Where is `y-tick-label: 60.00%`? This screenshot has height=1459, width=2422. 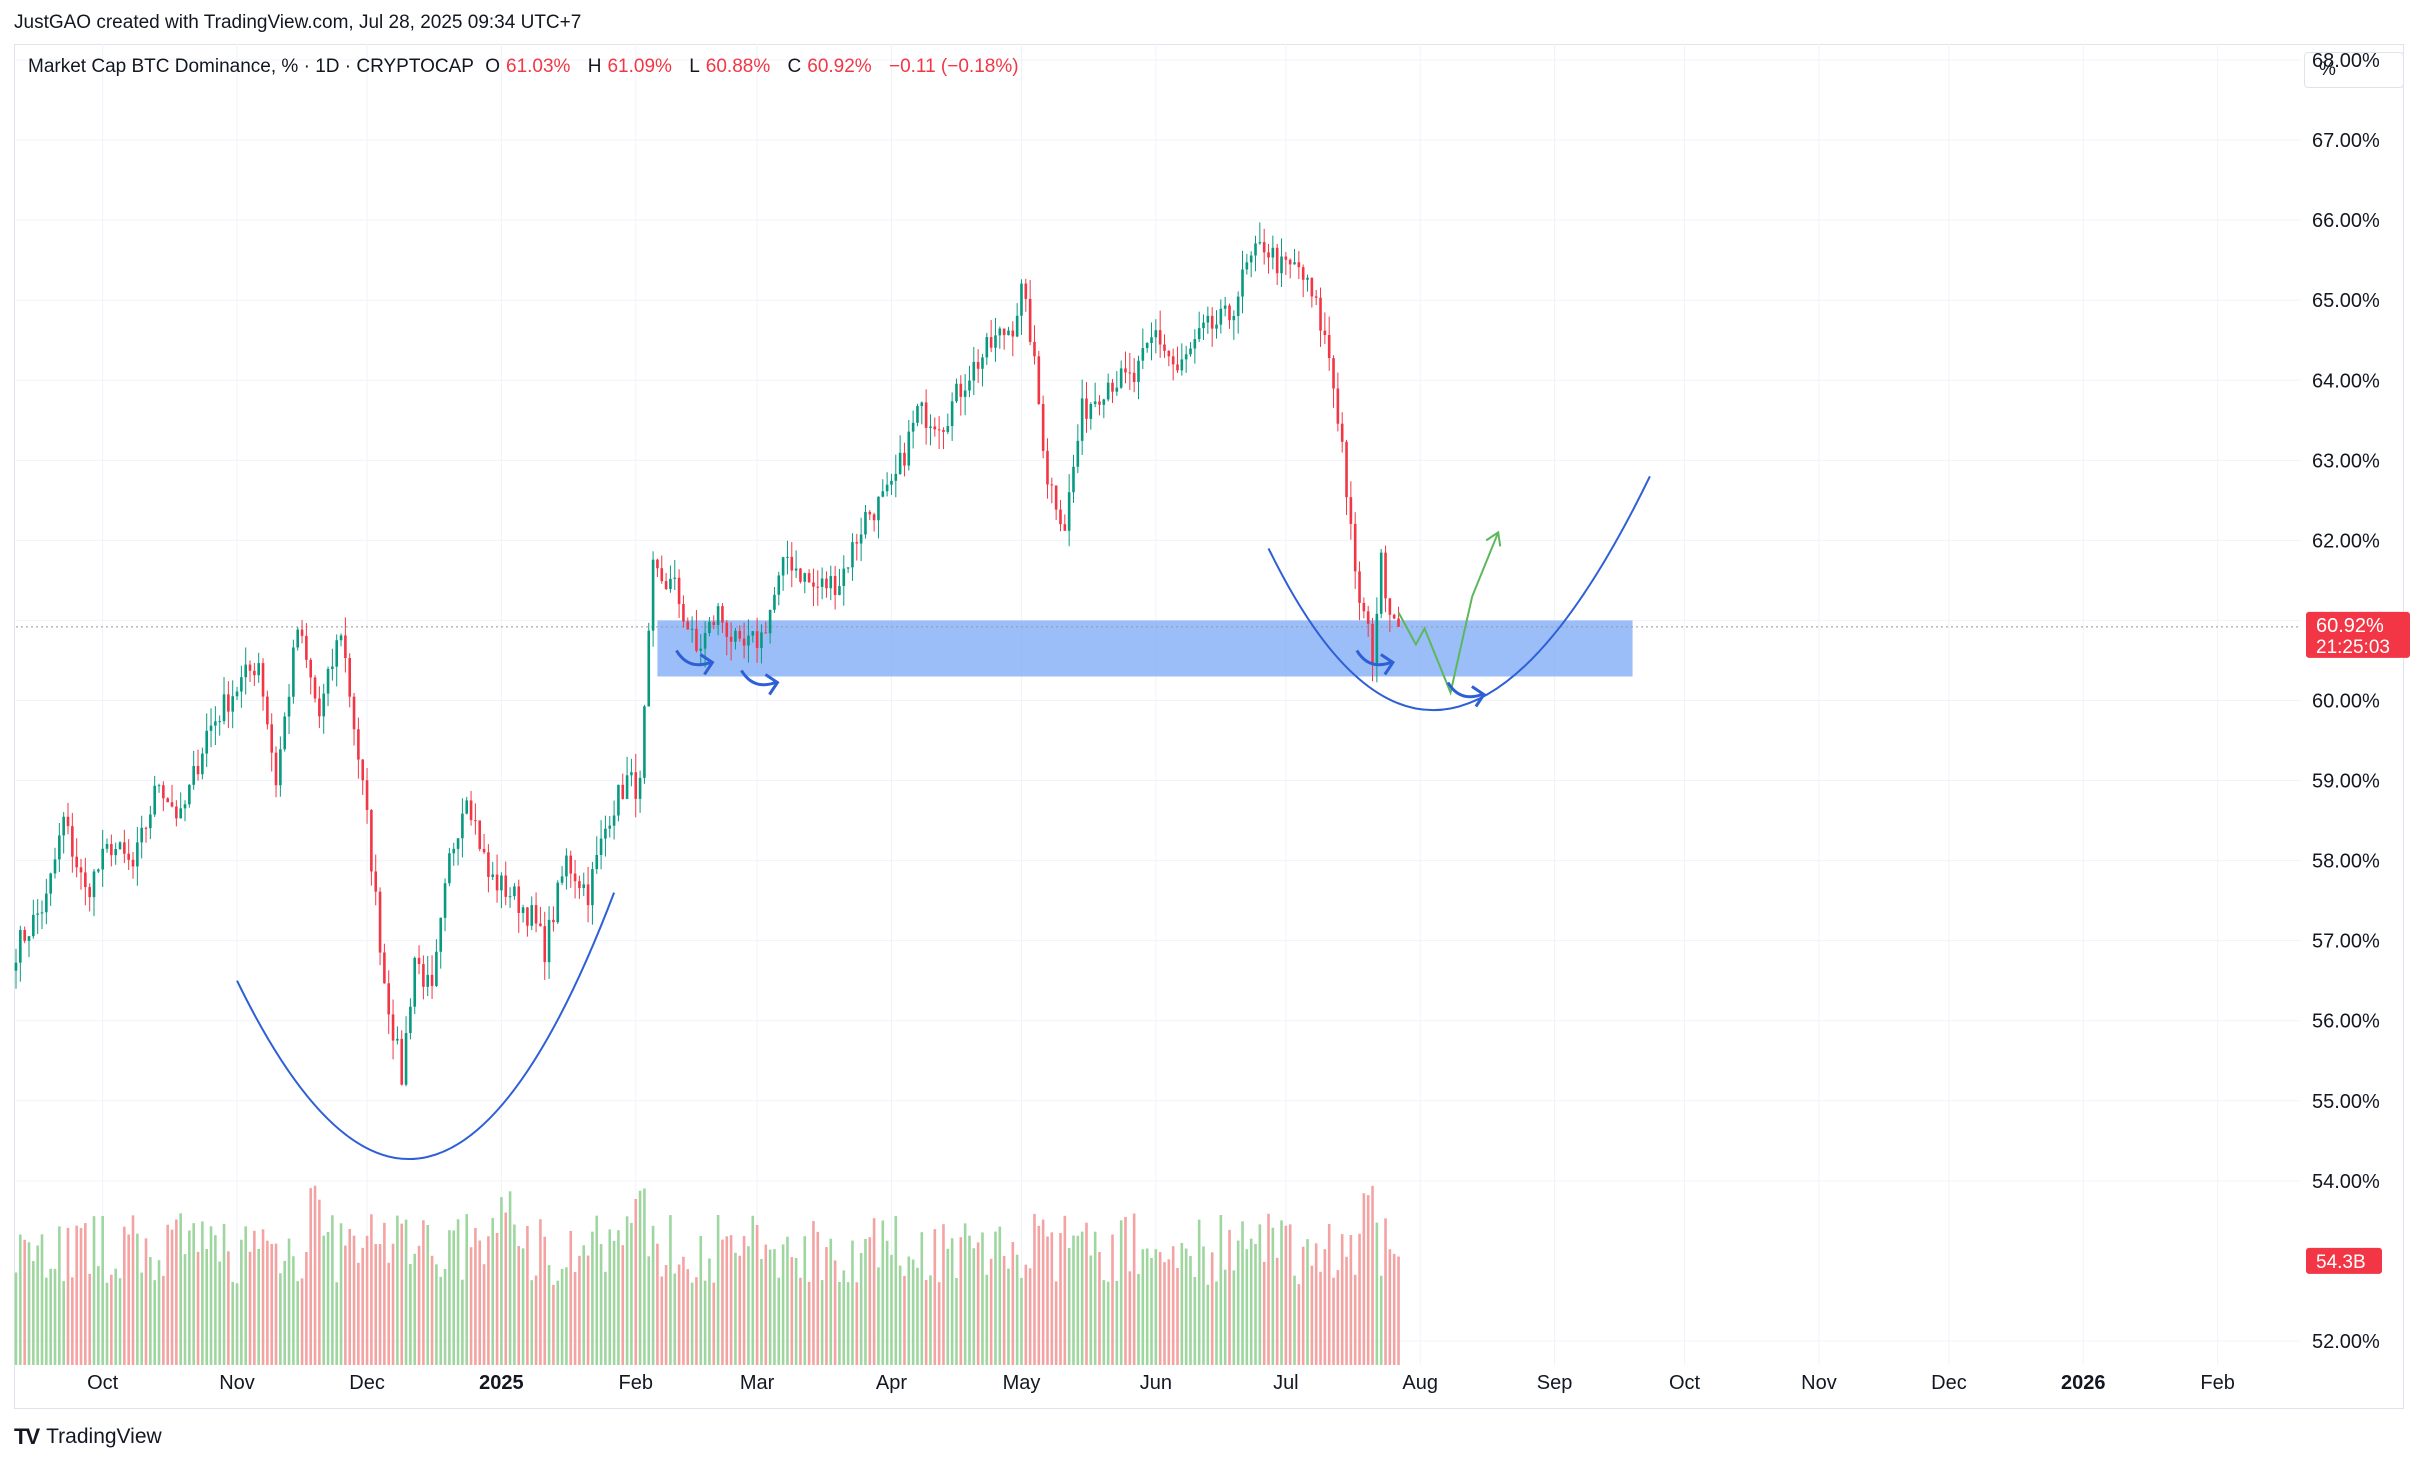
y-tick-label: 60.00% is located at coordinates (2346, 701).